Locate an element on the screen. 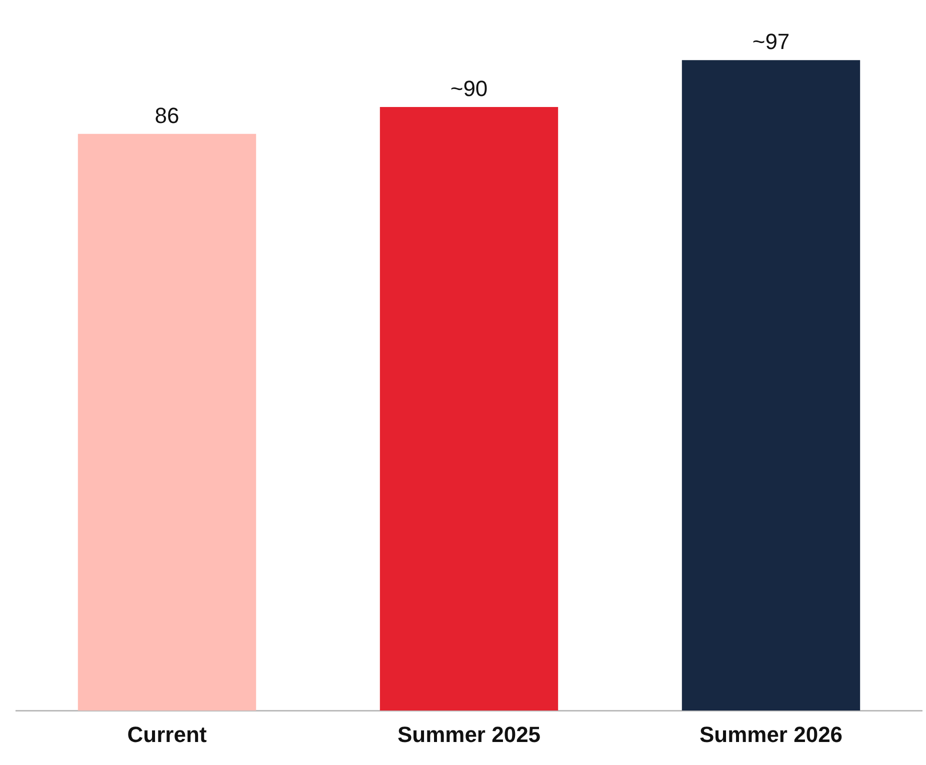 The image size is (926, 765). x-tick-label: Summer 2026 is located at coordinates (771, 734).